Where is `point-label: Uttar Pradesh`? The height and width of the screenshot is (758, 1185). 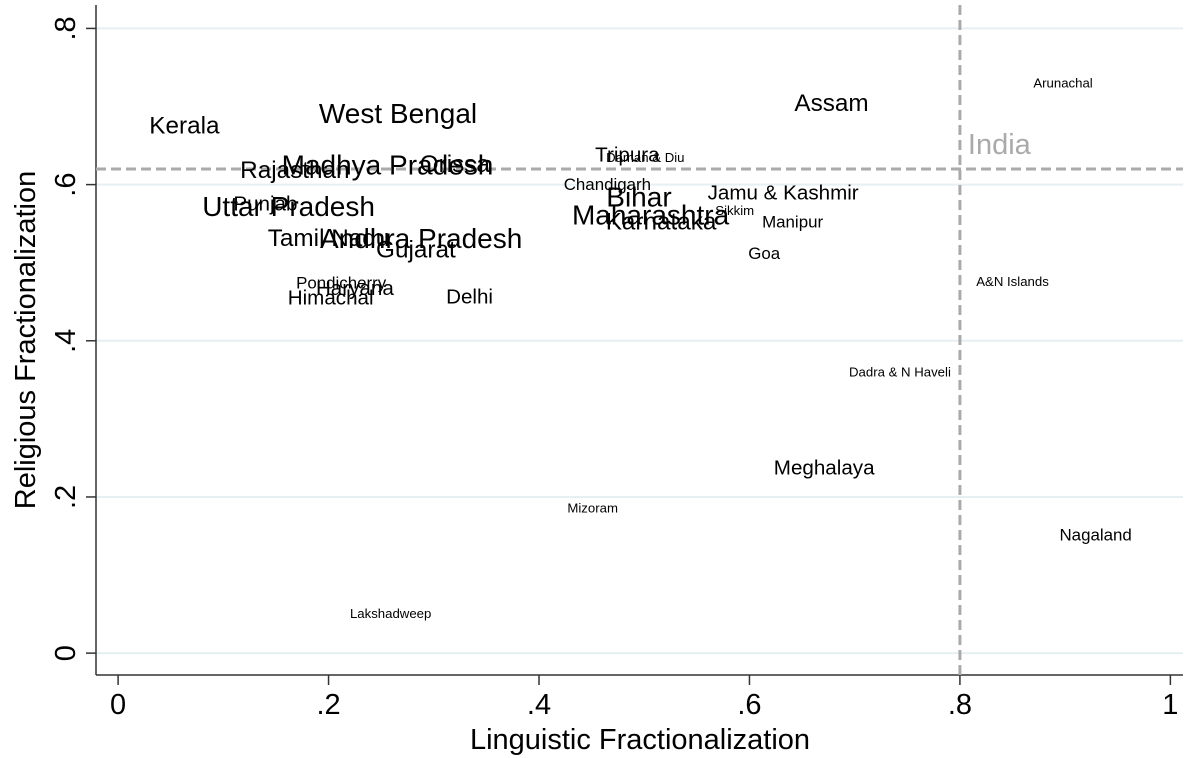 point-label: Uttar Pradesh is located at coordinates (288, 206).